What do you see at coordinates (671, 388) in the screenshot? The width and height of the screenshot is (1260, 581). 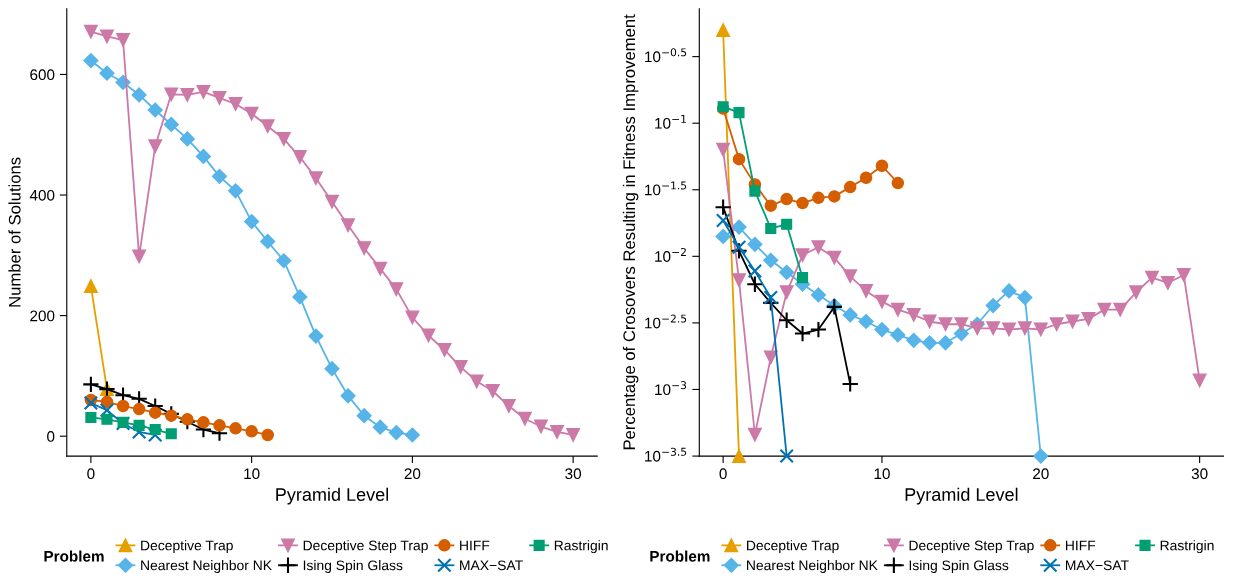 I see `y-tick-label: 10$^{−3}$` at bounding box center [671, 388].